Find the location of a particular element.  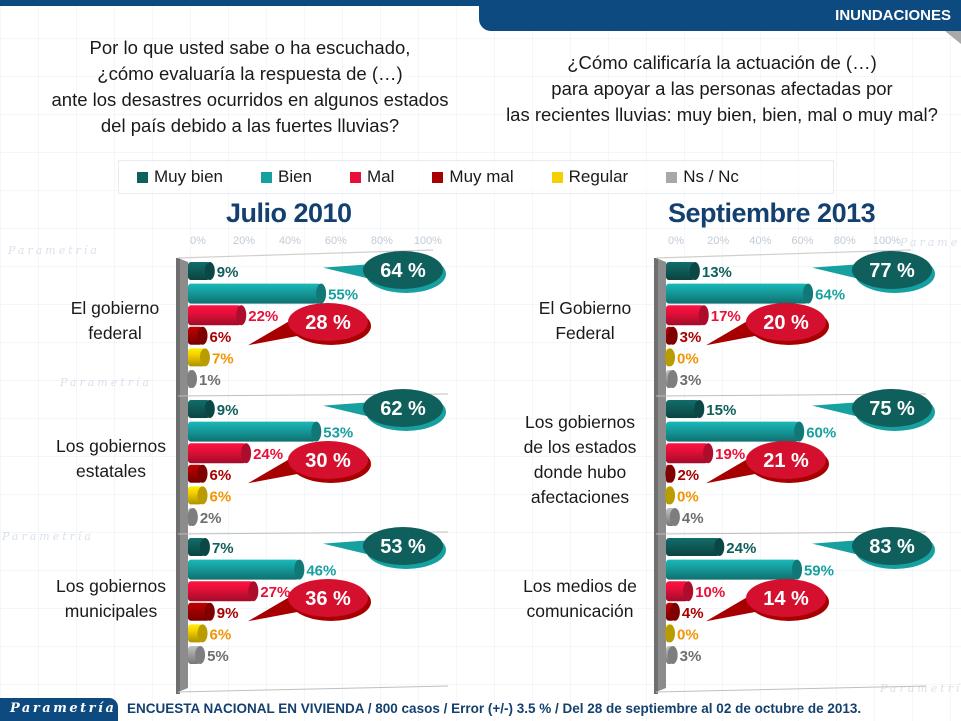

negative-total-label: 21 % is located at coordinates (786, 461).